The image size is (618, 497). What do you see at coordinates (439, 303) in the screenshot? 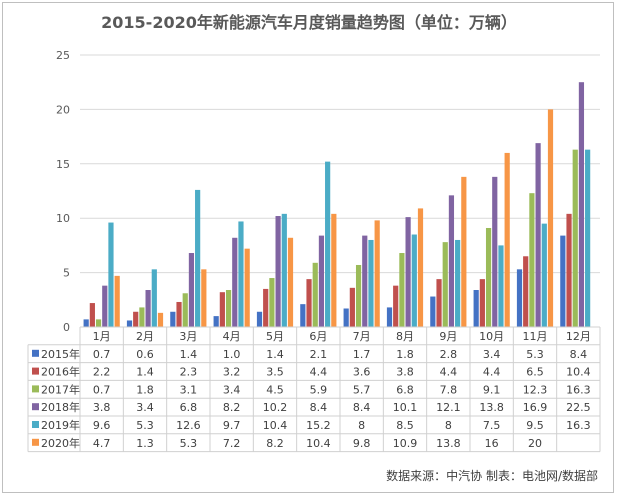
I see `bar-2016年-9月` at bounding box center [439, 303].